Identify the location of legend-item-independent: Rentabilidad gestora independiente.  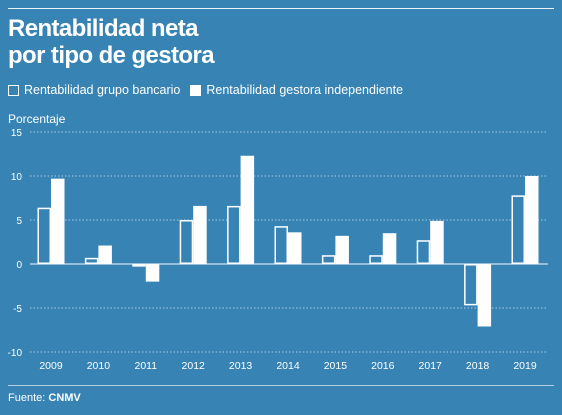
(296, 90).